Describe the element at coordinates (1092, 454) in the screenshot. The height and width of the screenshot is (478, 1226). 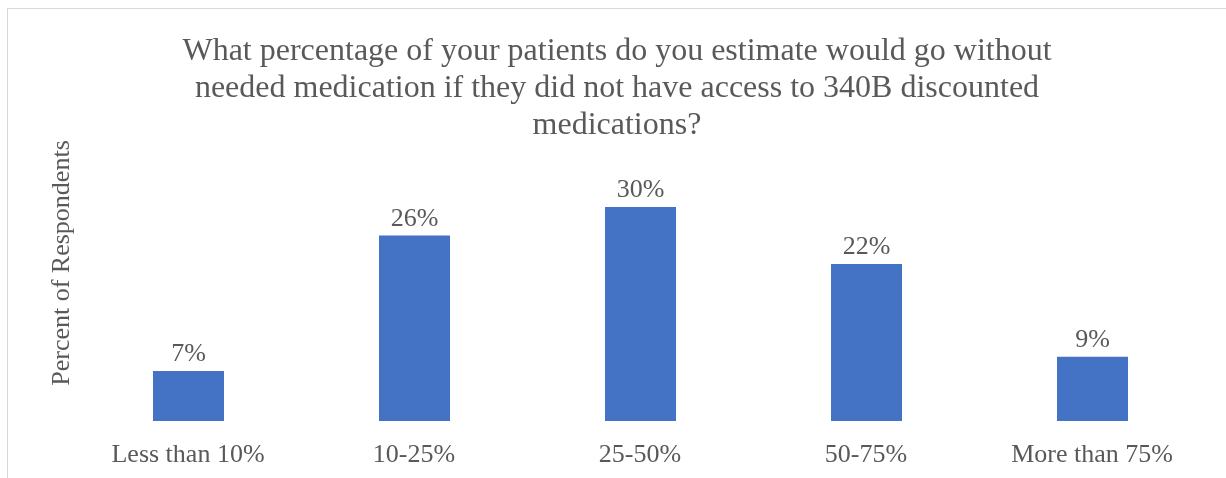
I see `x-tick-label: More than 75%` at that location.